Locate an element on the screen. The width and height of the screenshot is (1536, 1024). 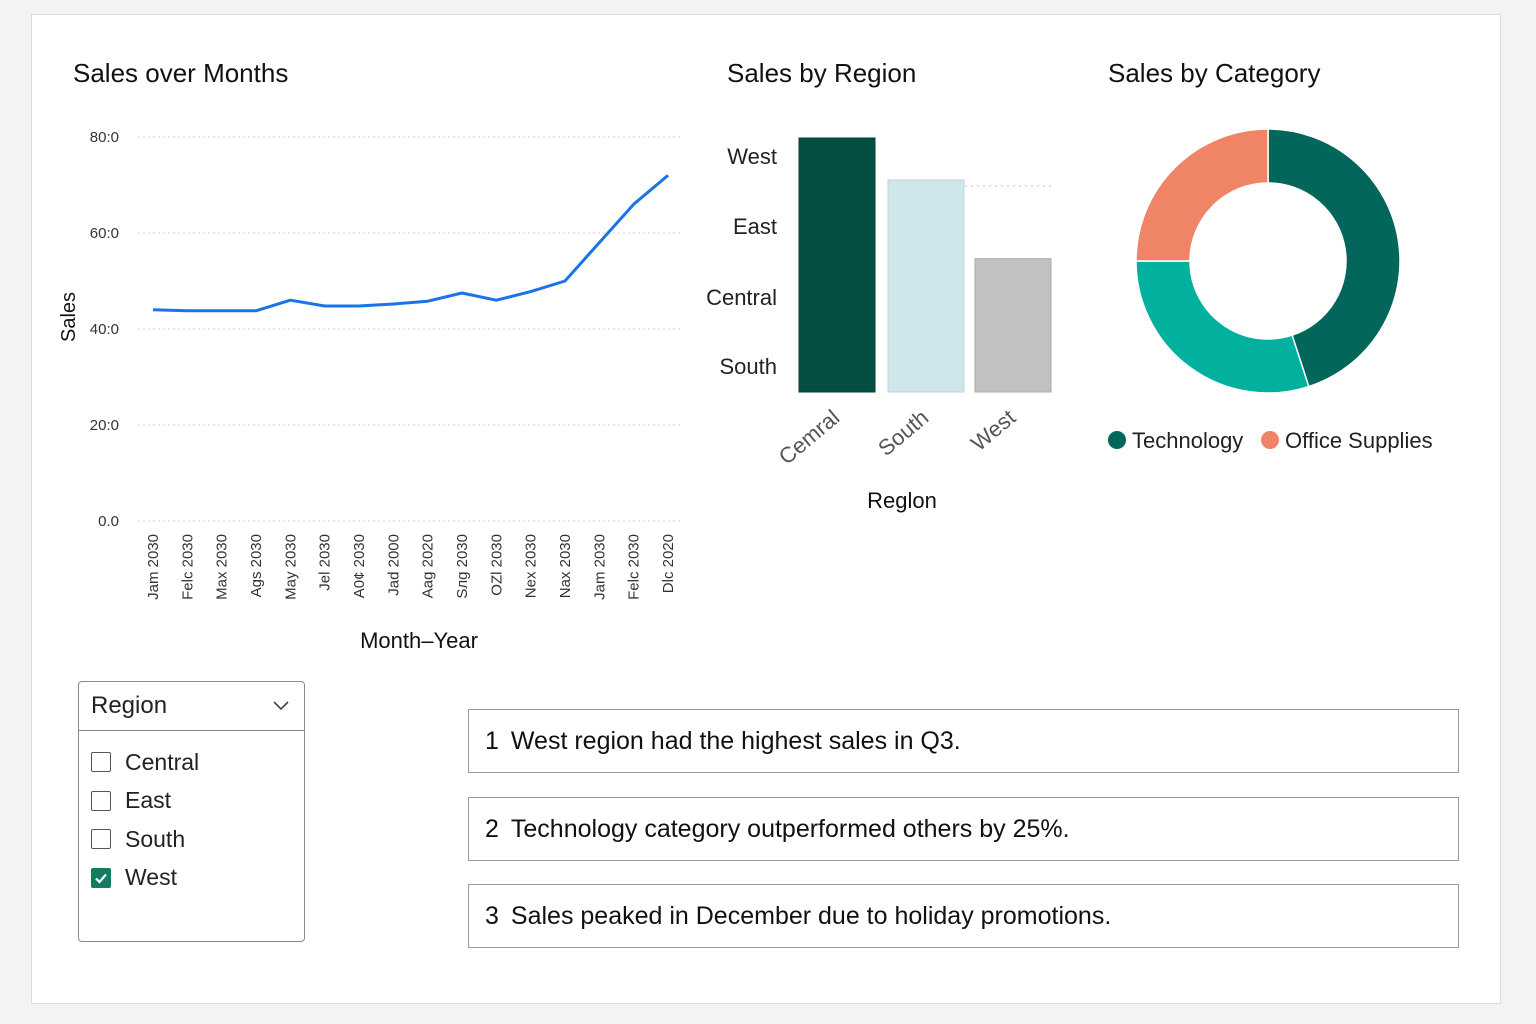
slicer-item-east: East is located at coordinates (191, 801).